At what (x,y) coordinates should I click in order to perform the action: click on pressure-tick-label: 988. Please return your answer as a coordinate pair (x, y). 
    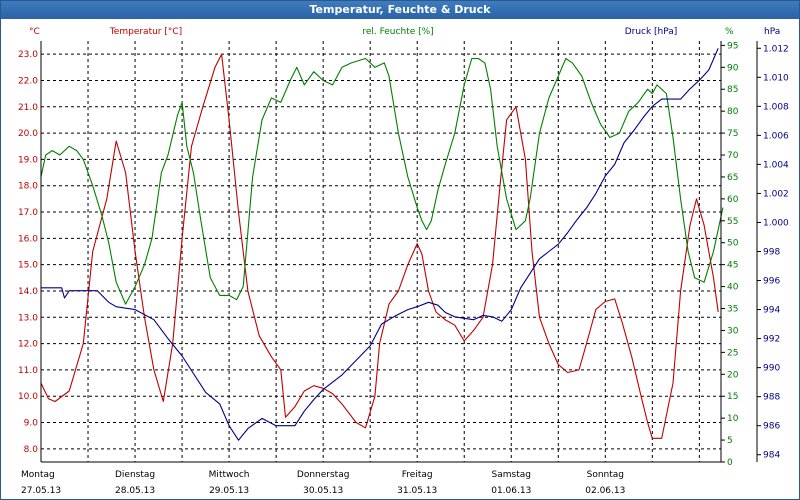
    Looking at the image, I should click on (771, 398).